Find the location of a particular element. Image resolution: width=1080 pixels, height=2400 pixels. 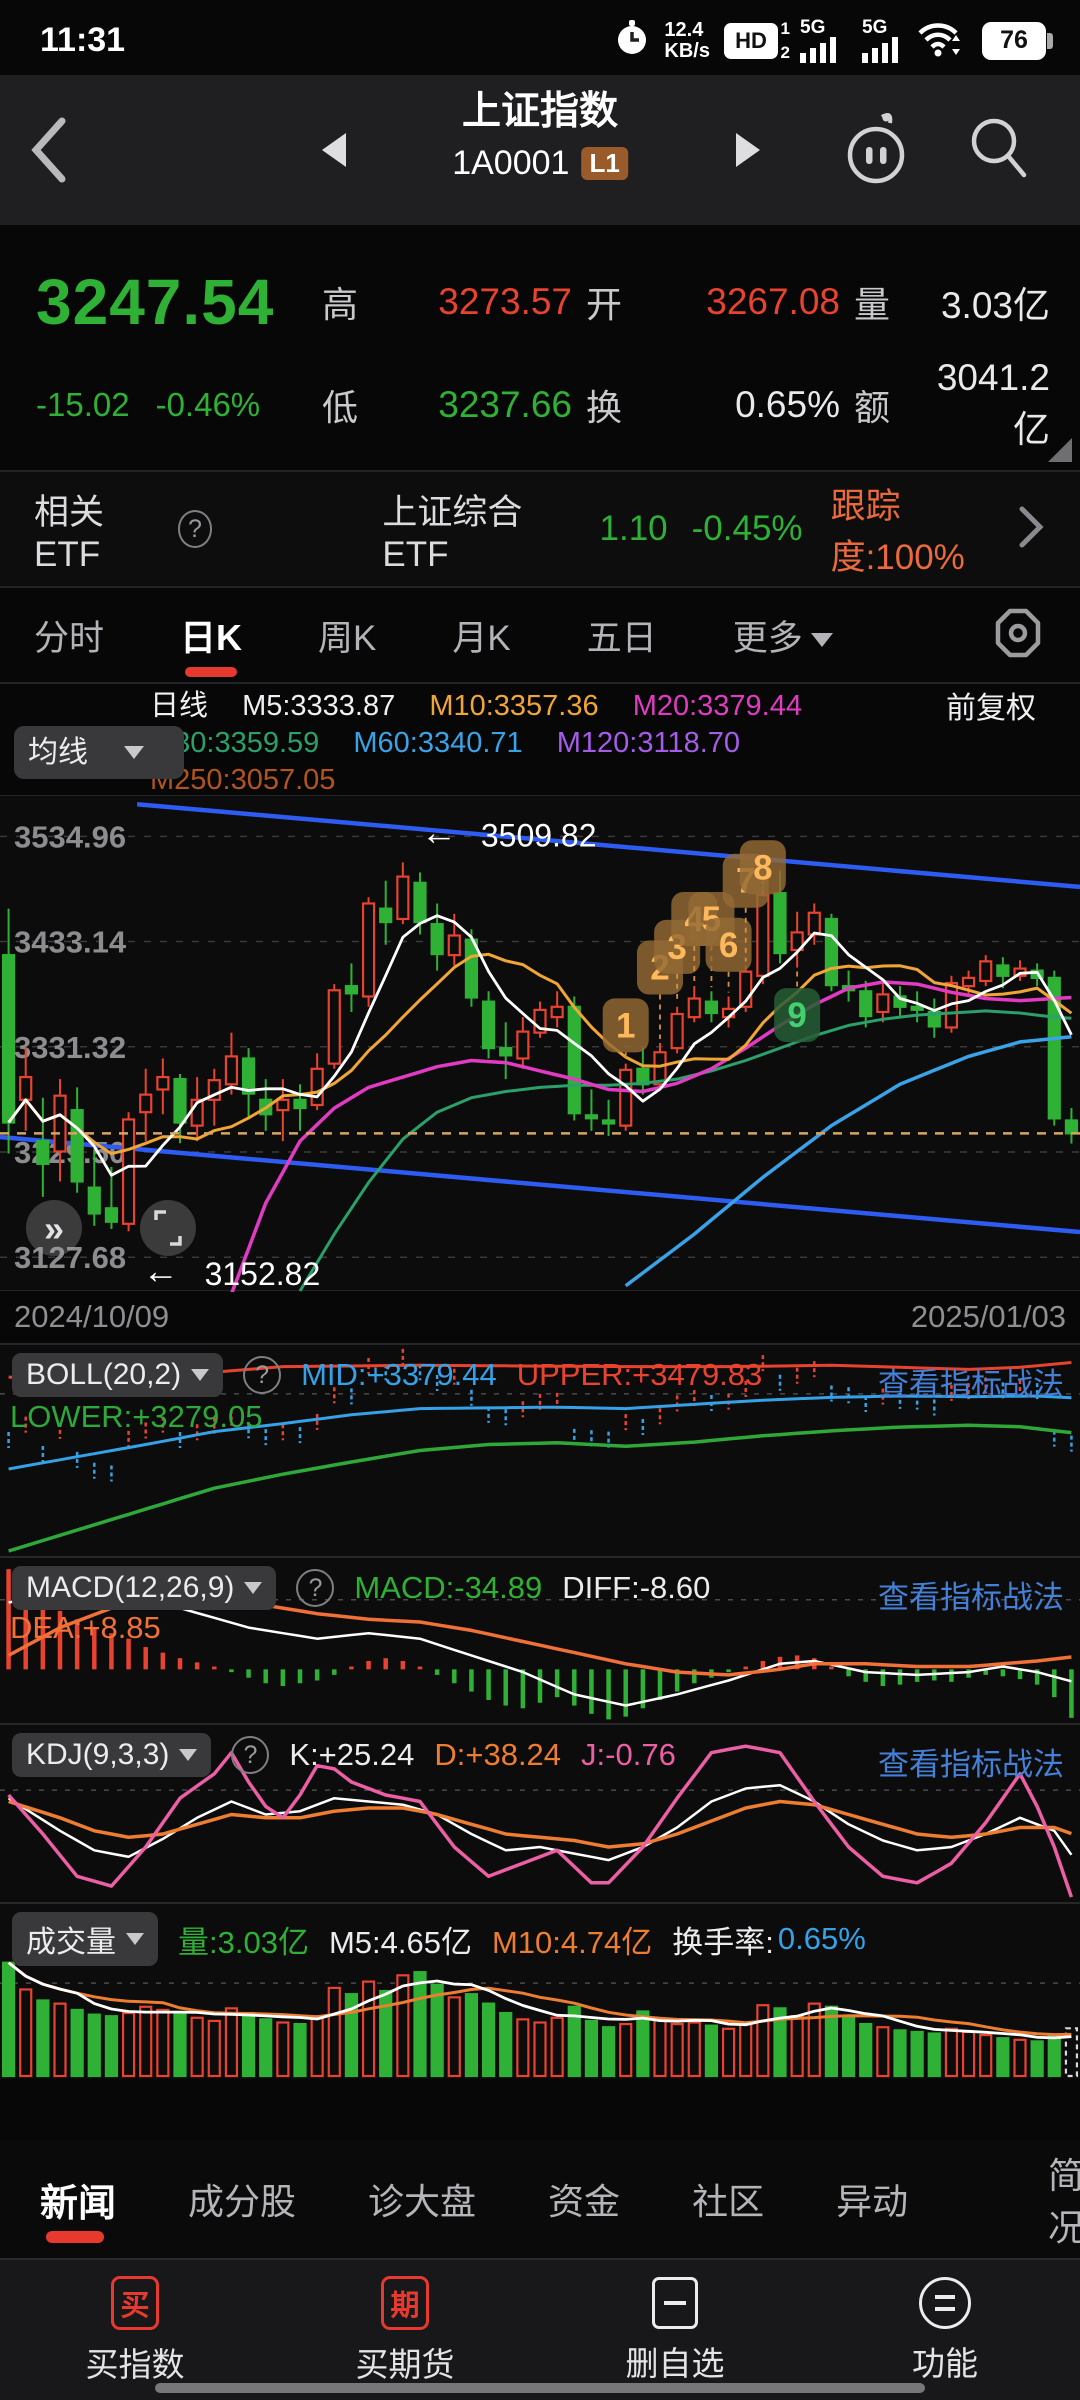

futures-icon: 期 is located at coordinates (405, 2303).